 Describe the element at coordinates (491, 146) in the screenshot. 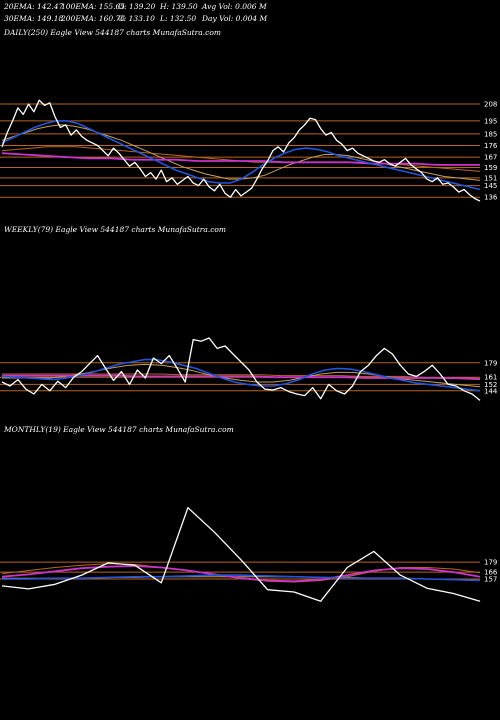

I see `daily-level-label: 176` at that location.